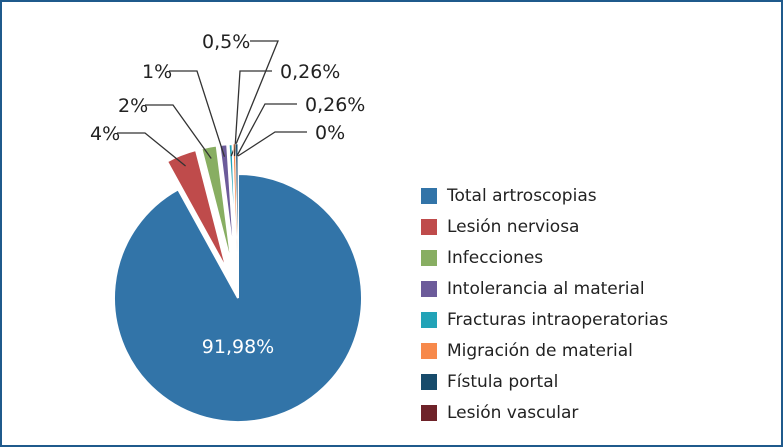 This screenshot has width=783, height=447. I want to click on legend-item: Lesión vascular, so click(544, 412).